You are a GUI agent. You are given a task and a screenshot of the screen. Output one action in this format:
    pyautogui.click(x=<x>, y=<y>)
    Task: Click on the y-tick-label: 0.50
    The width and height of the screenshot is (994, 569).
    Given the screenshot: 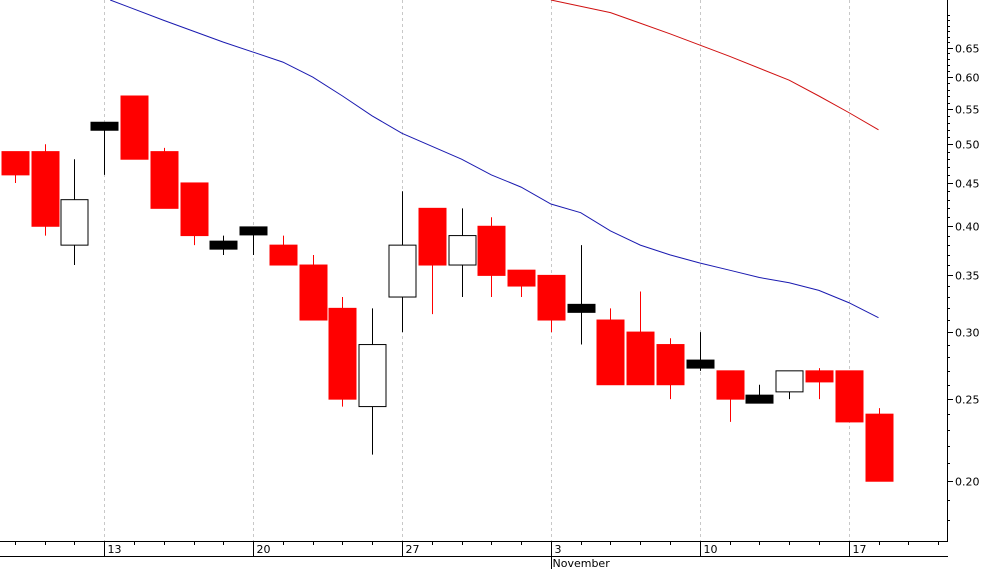 What is the action you would take?
    pyautogui.click(x=967, y=145)
    